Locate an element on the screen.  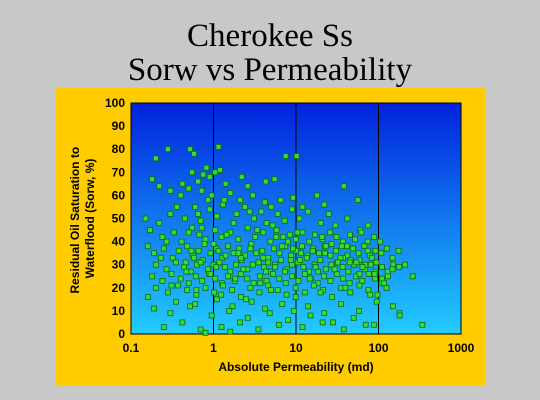
y-axis-label-line2: Waterflood (Sorw, %) is located at coordinates (90, 219).